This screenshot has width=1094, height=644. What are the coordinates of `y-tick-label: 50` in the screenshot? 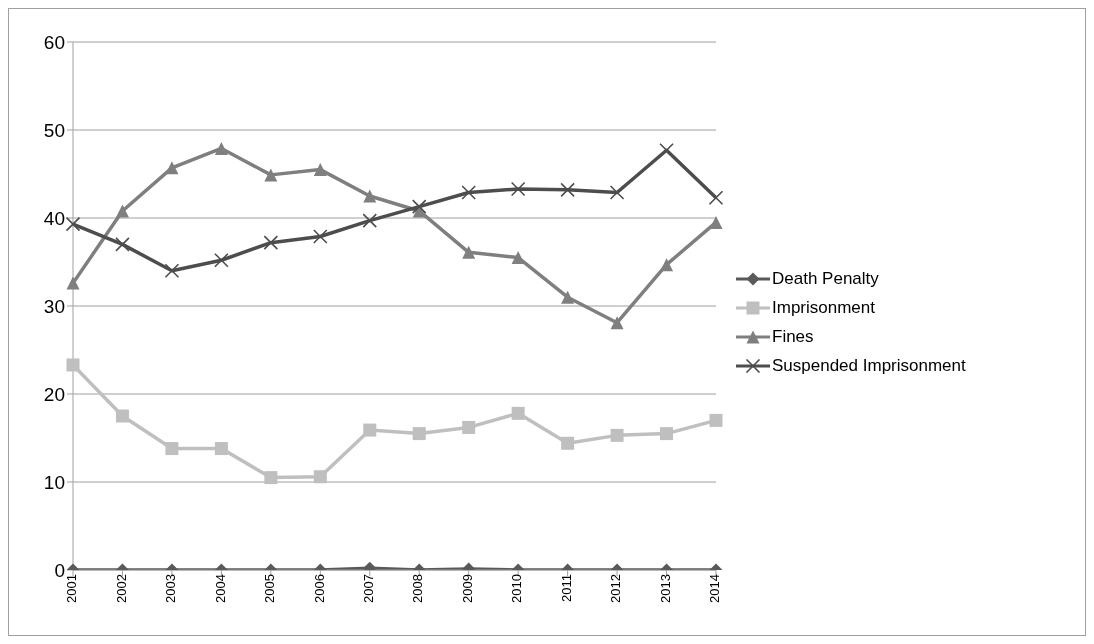 It's located at (54, 130).